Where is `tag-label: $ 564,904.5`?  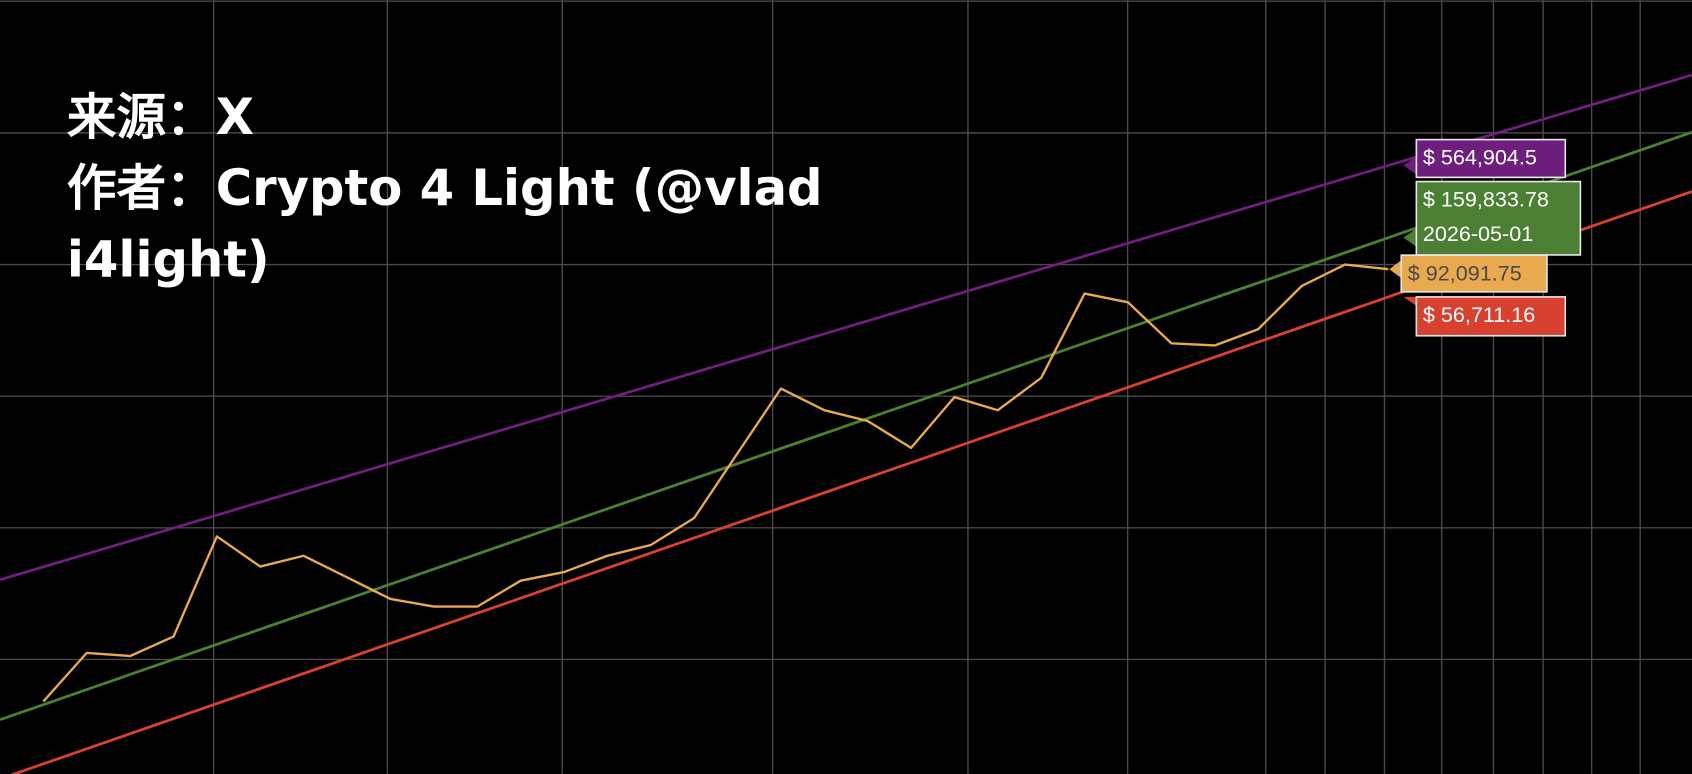 tag-label: $ 564,904.5 is located at coordinates (1480, 157).